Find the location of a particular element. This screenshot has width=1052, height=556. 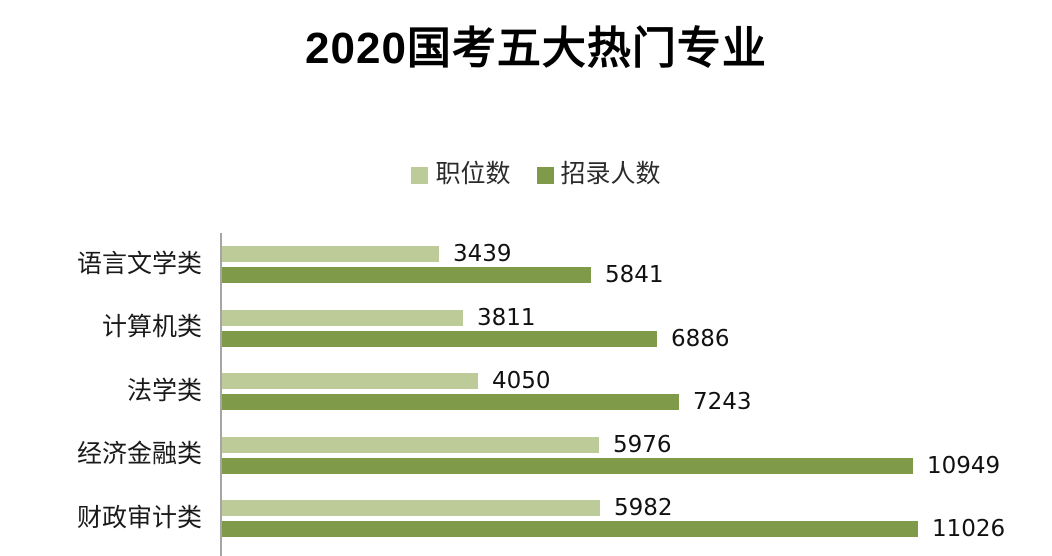

bar-value-label: 7243 is located at coordinates (722, 402).